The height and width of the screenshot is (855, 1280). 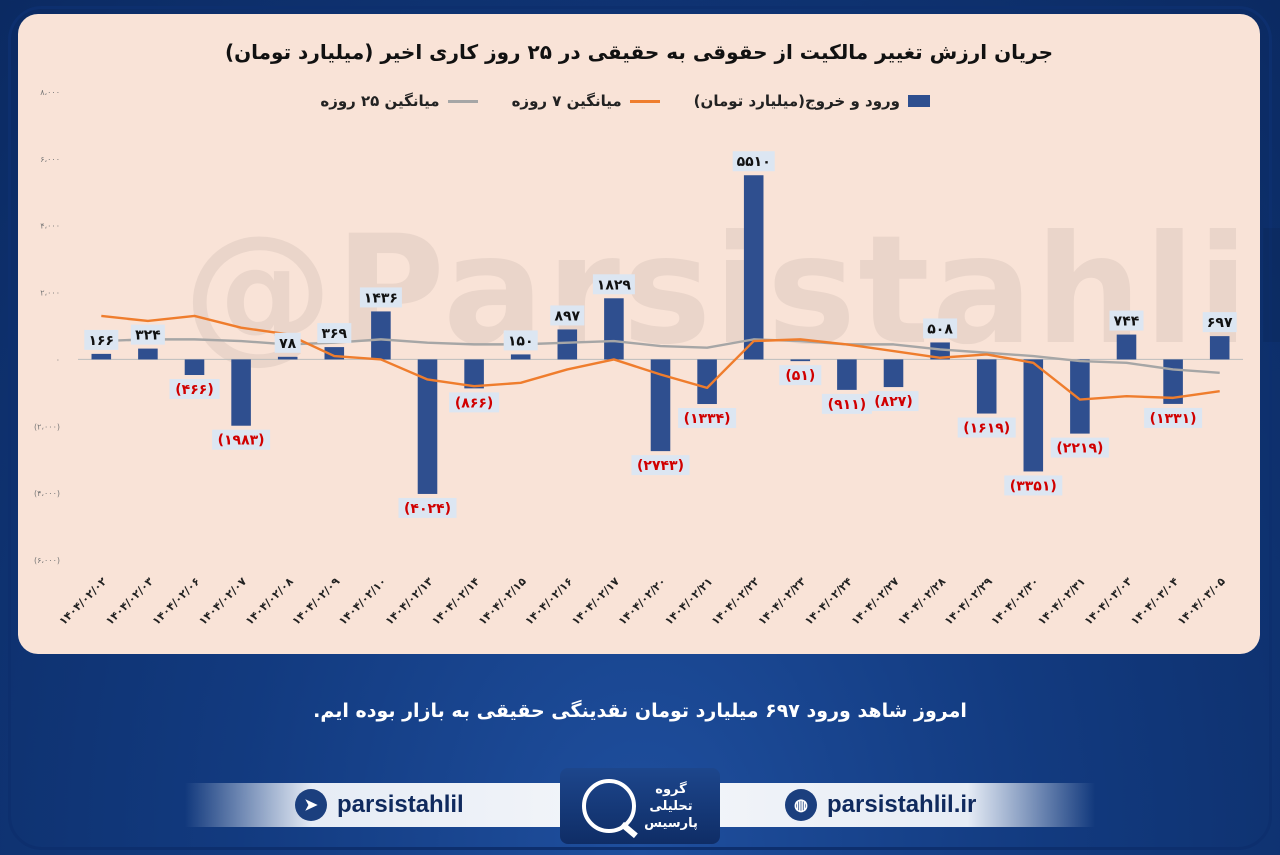 I want to click on data-label: ۱۴۳۶, so click(x=381, y=298).